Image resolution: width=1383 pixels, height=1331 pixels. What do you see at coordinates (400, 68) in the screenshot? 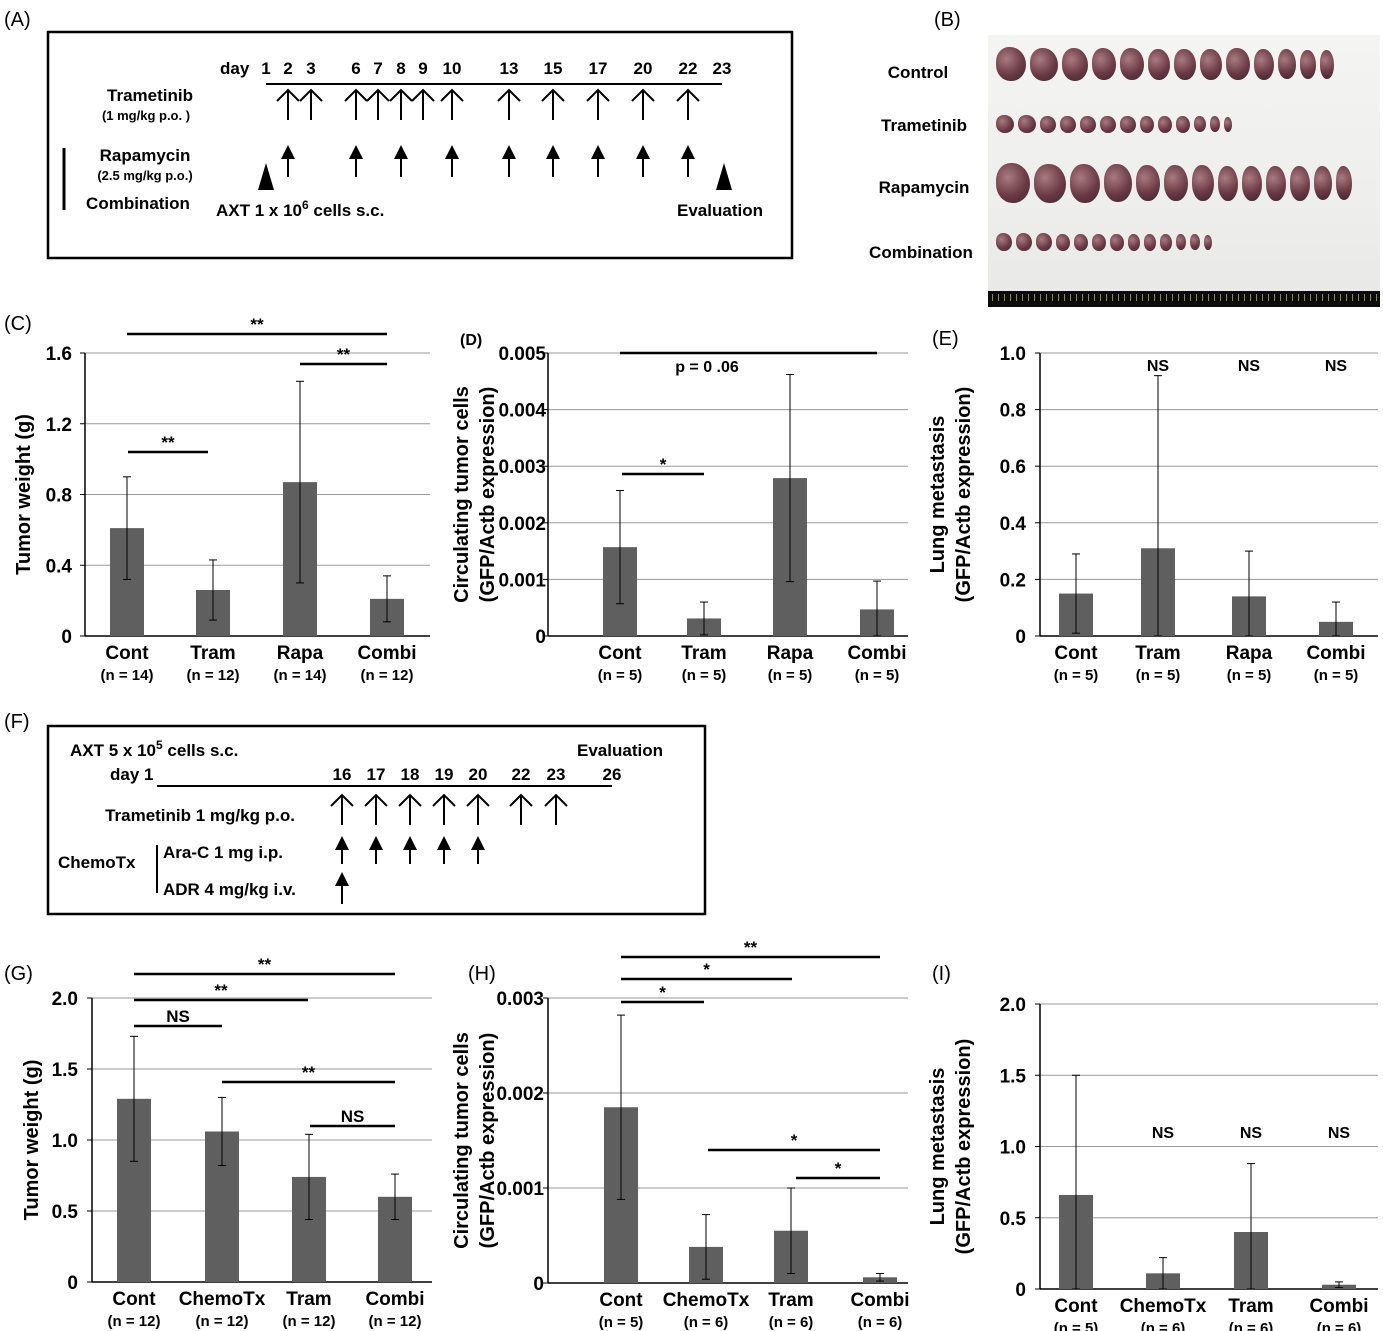
I see `schedule-a-day: 8` at bounding box center [400, 68].